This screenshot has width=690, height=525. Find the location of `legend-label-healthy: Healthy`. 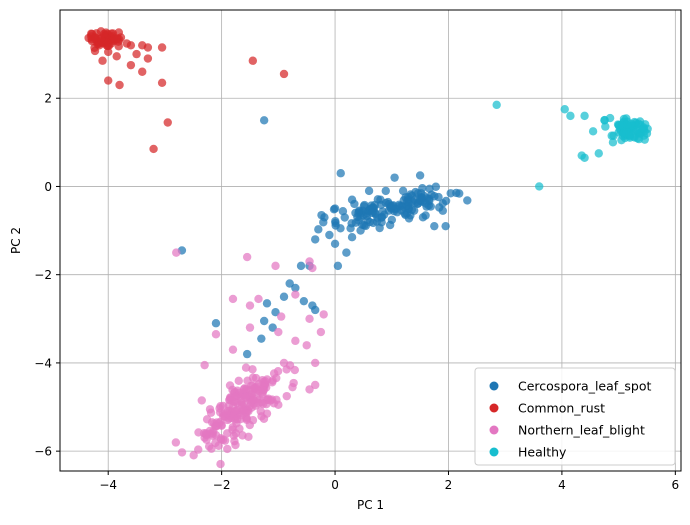

legend-label-healthy: Healthy is located at coordinates (542, 452).